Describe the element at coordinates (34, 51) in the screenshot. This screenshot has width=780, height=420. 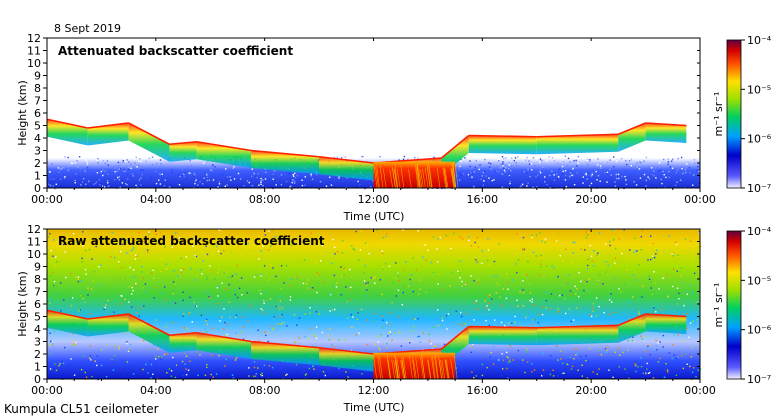
I see `y-tick-label: 11` at that location.